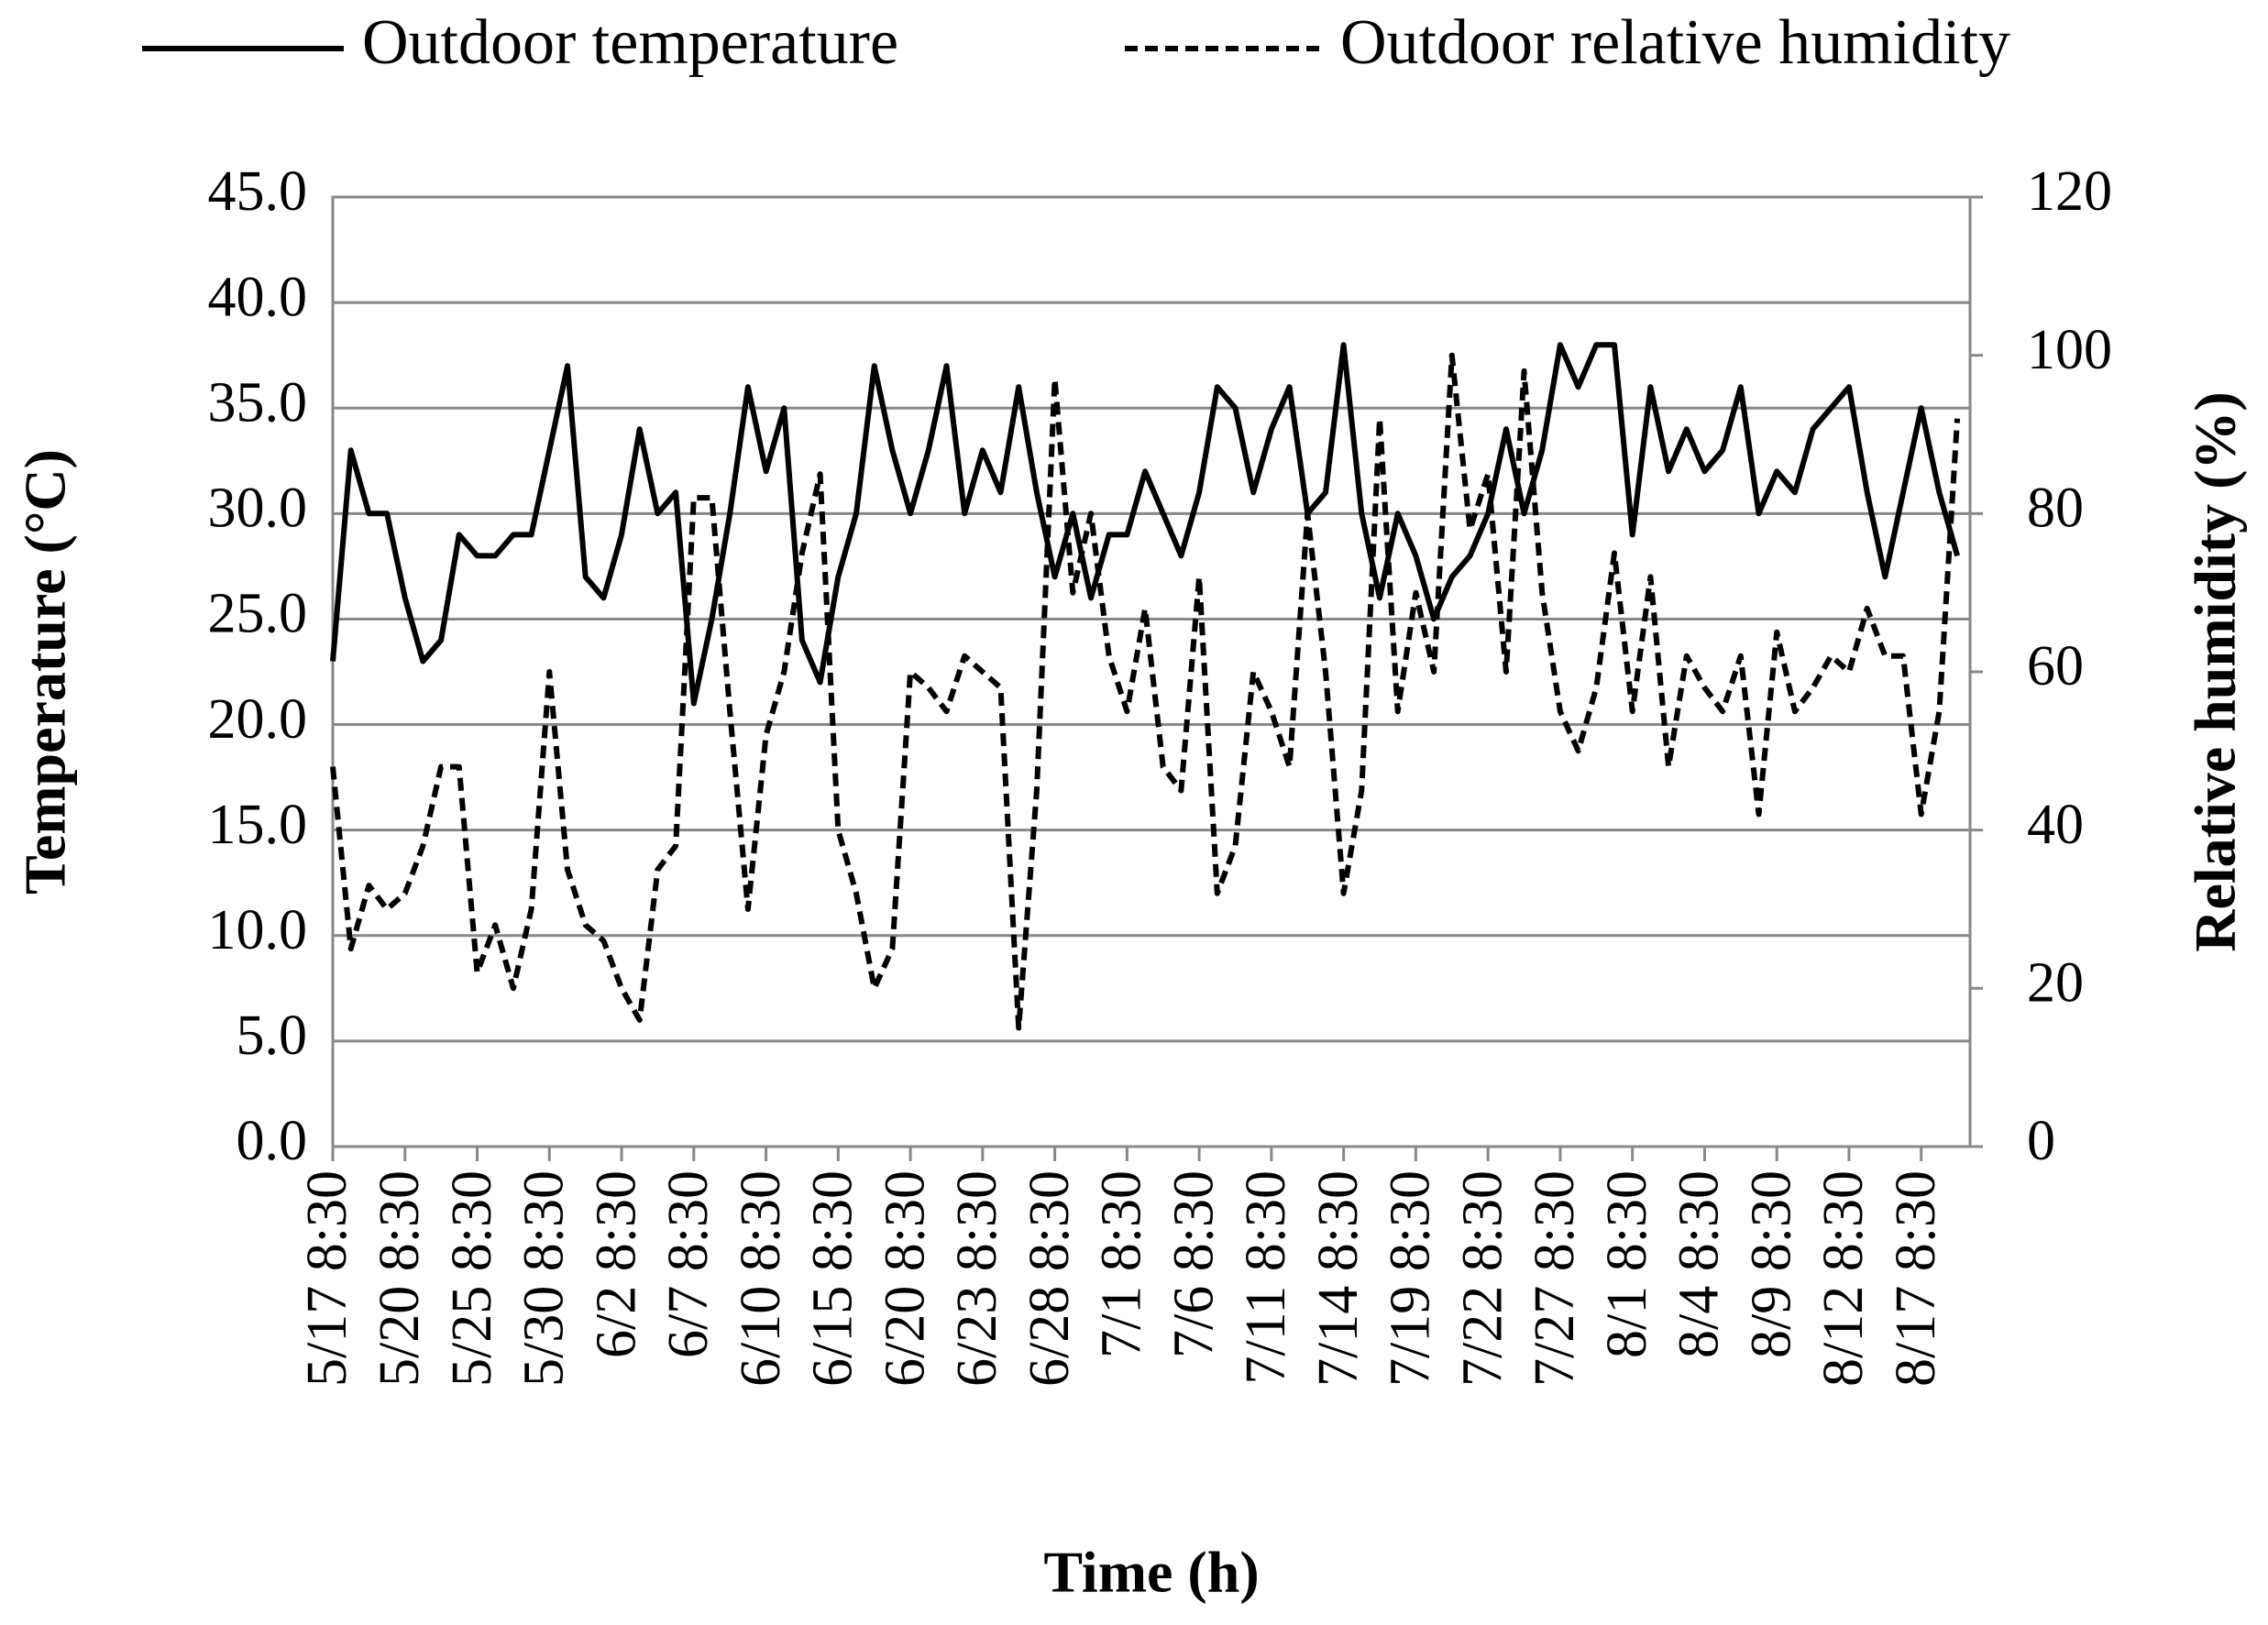 Image resolution: width=2268 pixels, height=1625 pixels. I want to click on y-tick-label: 40.0, so click(258, 297).